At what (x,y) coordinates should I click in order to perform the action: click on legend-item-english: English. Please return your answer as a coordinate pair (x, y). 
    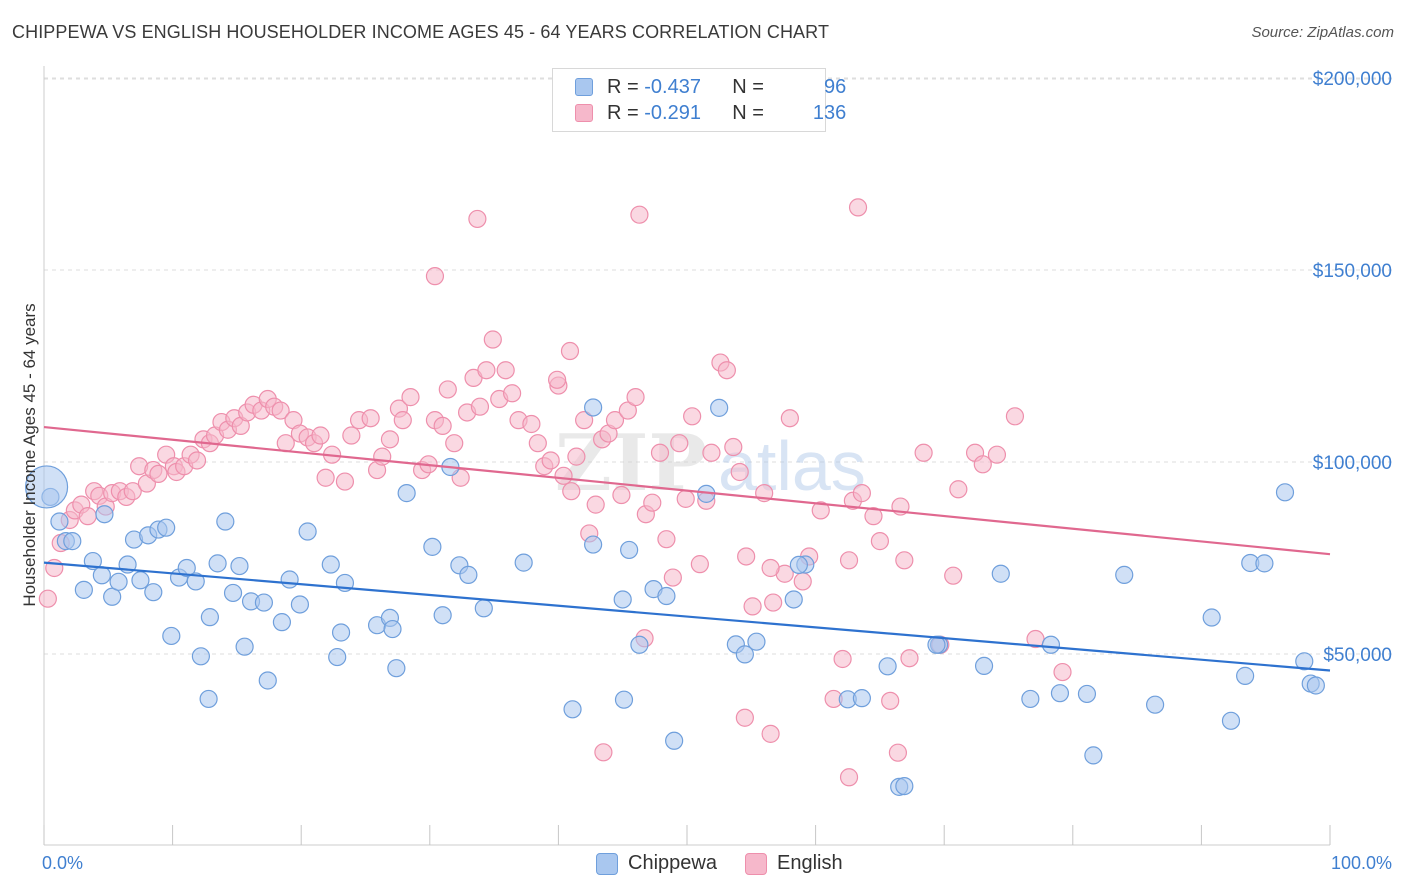
    Looking at the image, I should click on (794, 863).